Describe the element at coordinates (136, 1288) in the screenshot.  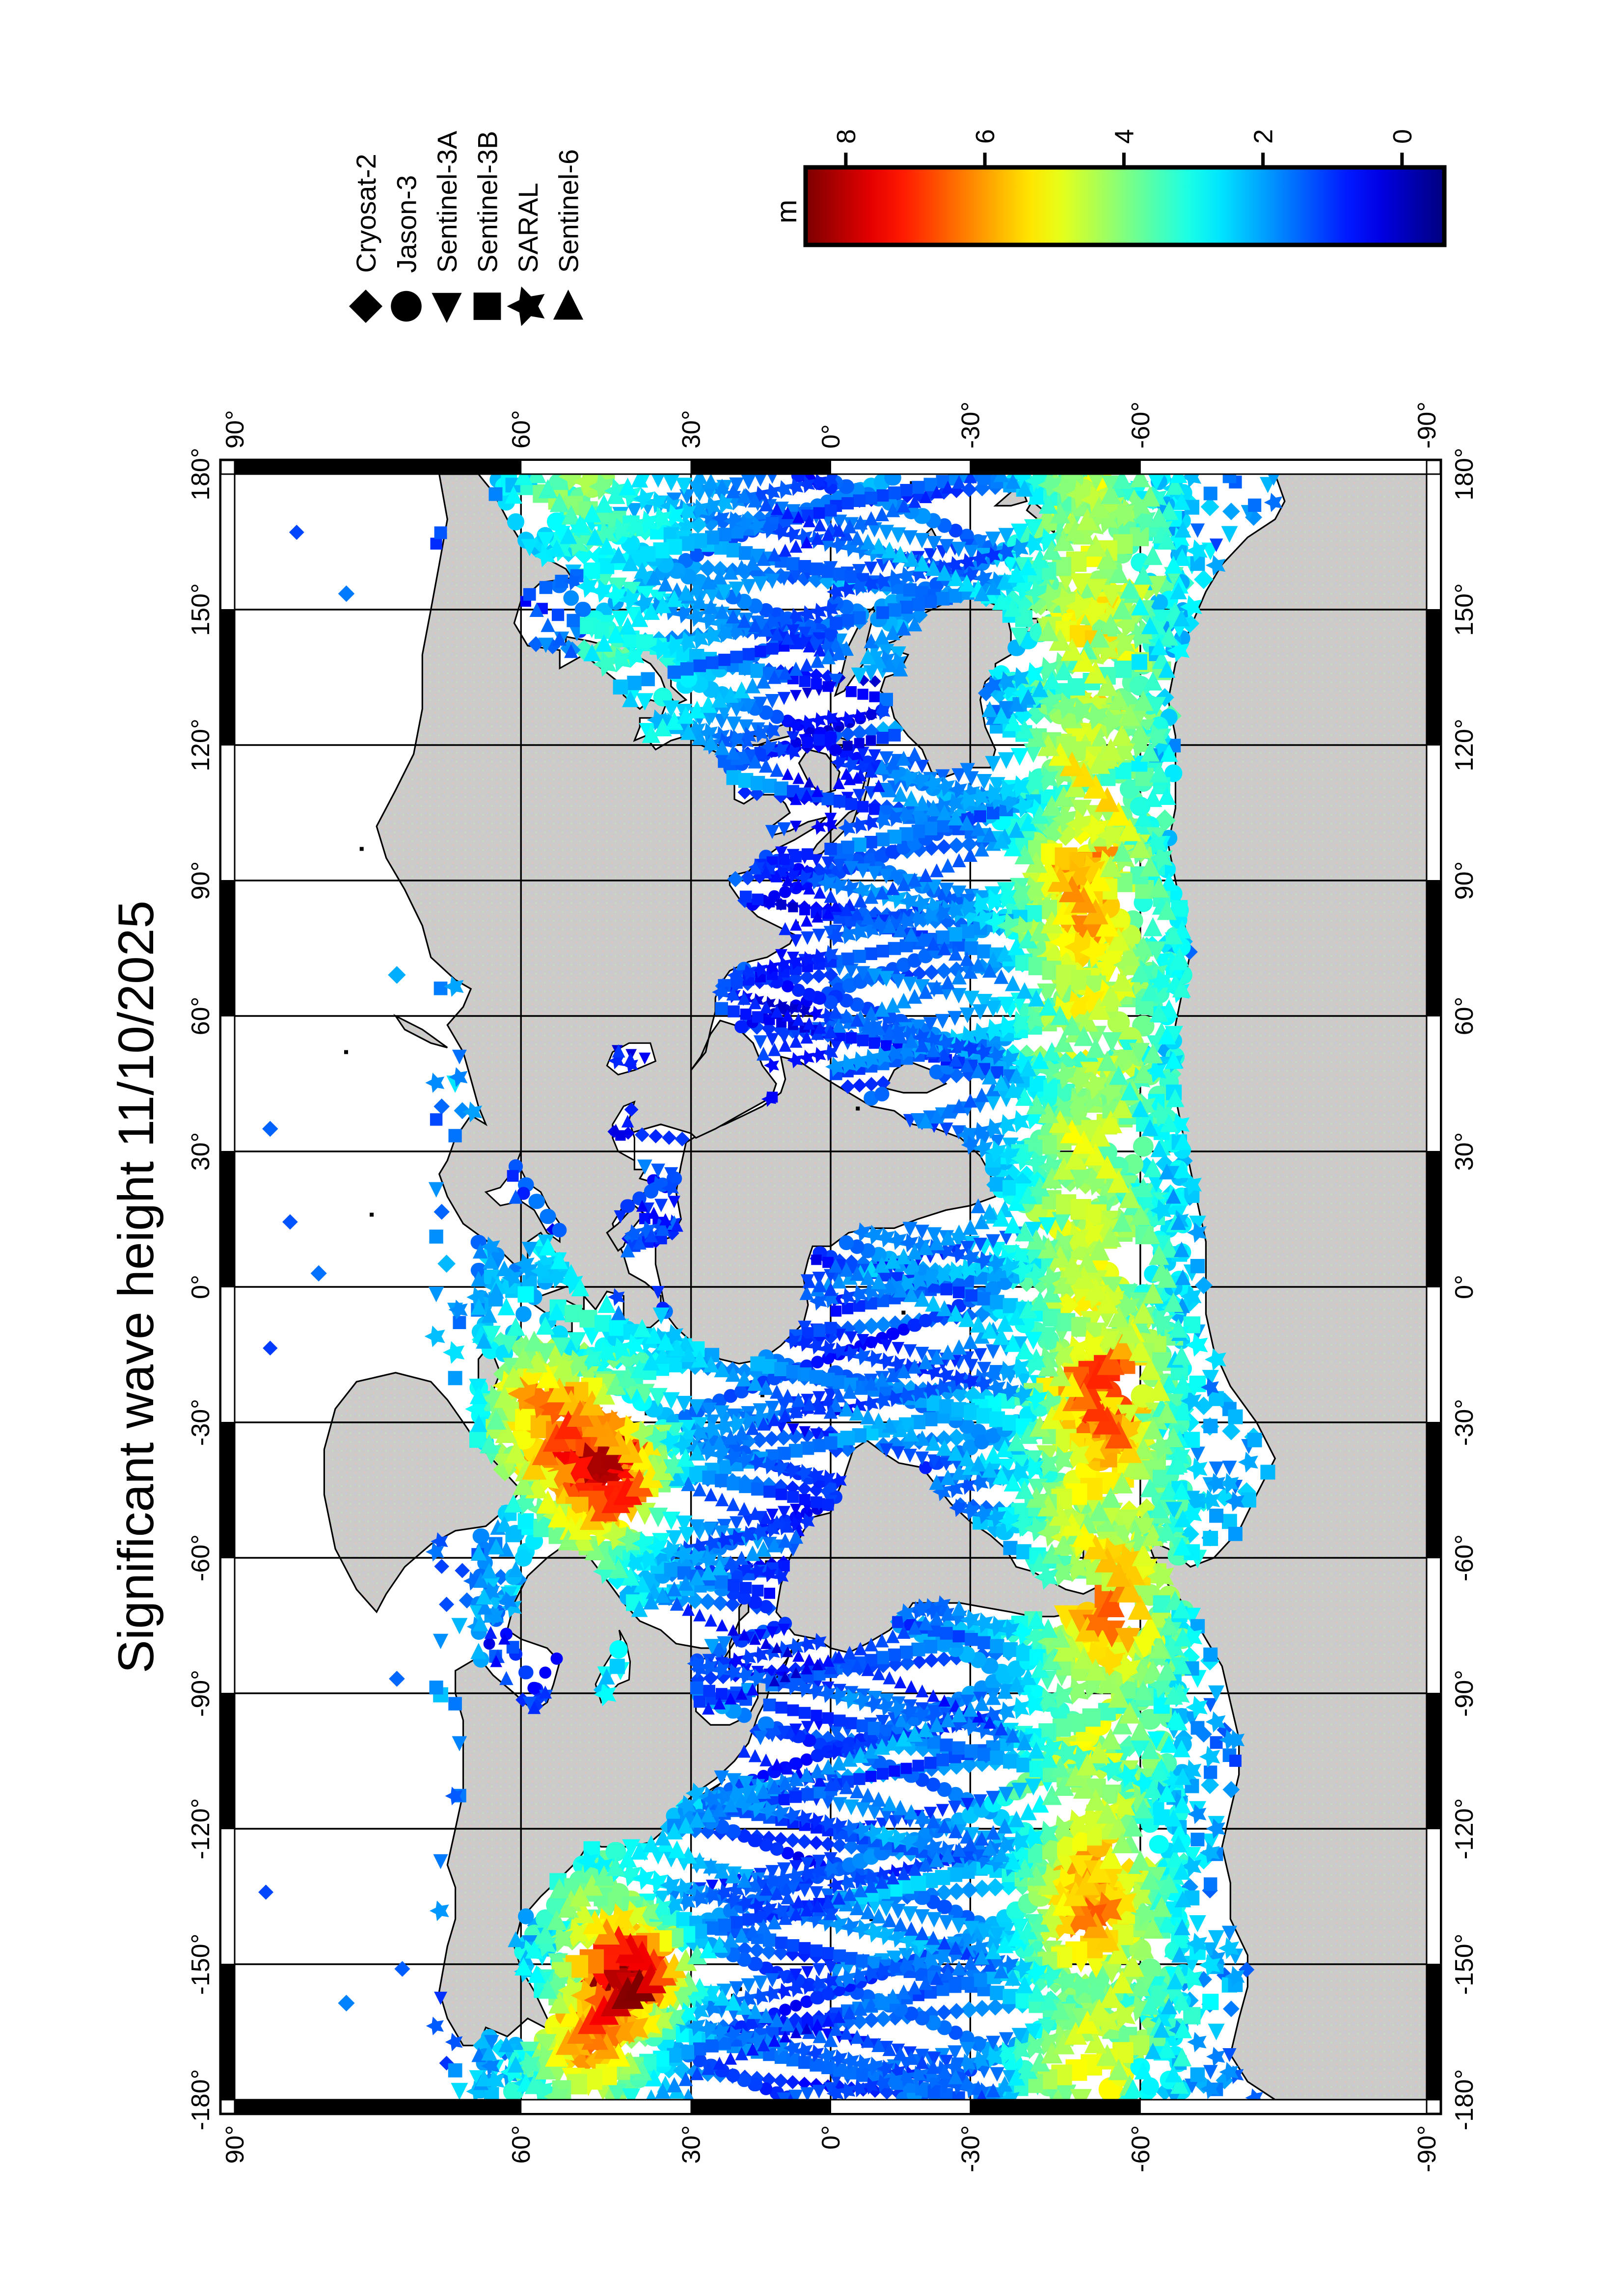
I see `page-title: Significant wave height 11/10/2025` at that location.